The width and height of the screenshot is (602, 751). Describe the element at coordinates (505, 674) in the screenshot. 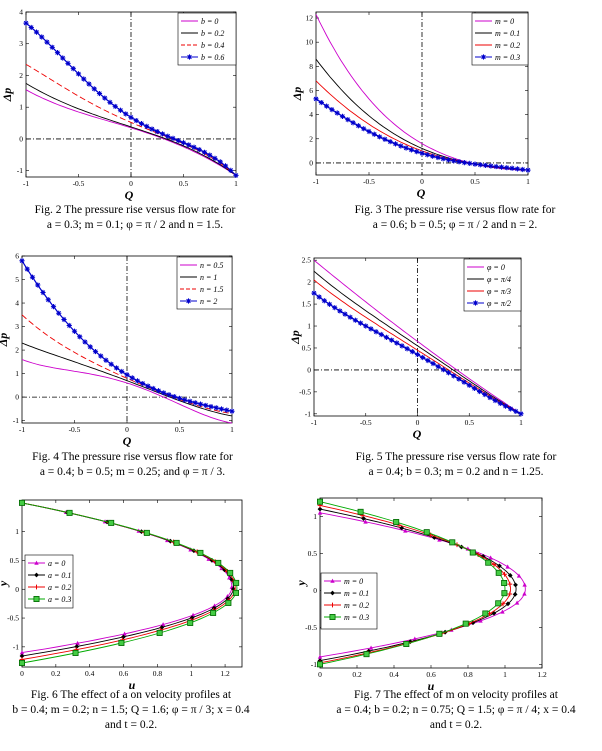

I see `x-tick-label: 1` at that location.